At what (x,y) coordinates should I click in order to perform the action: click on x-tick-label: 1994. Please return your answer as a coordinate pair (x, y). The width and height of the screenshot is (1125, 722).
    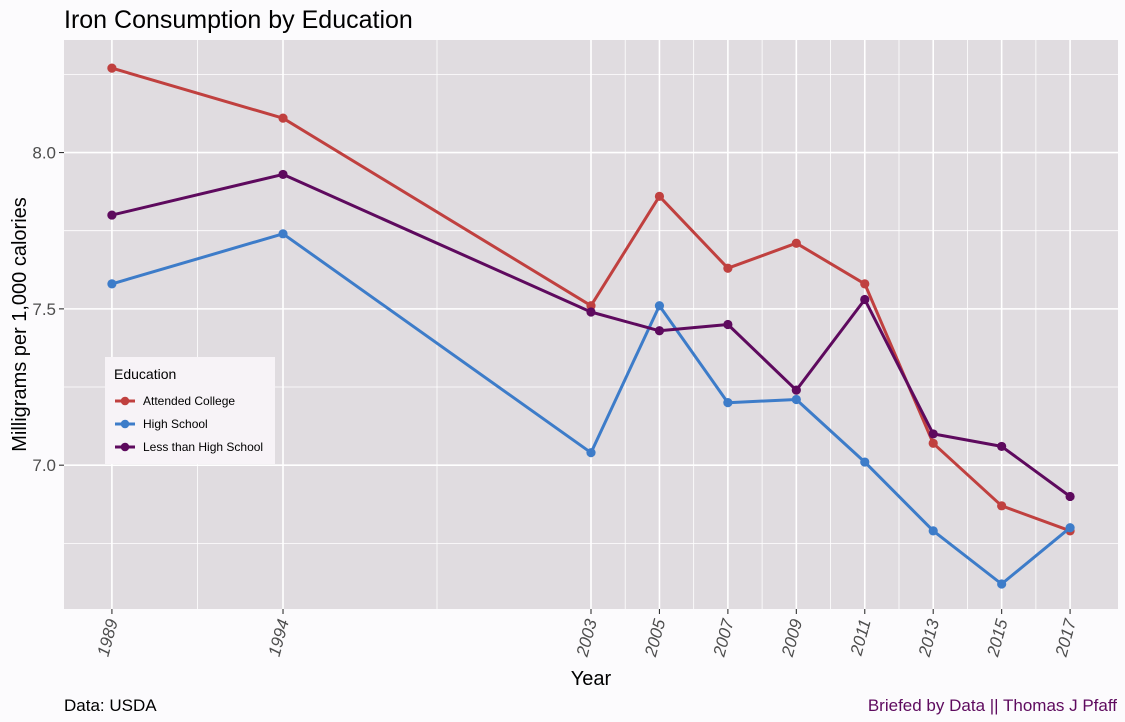
    Looking at the image, I should click on (279, 637).